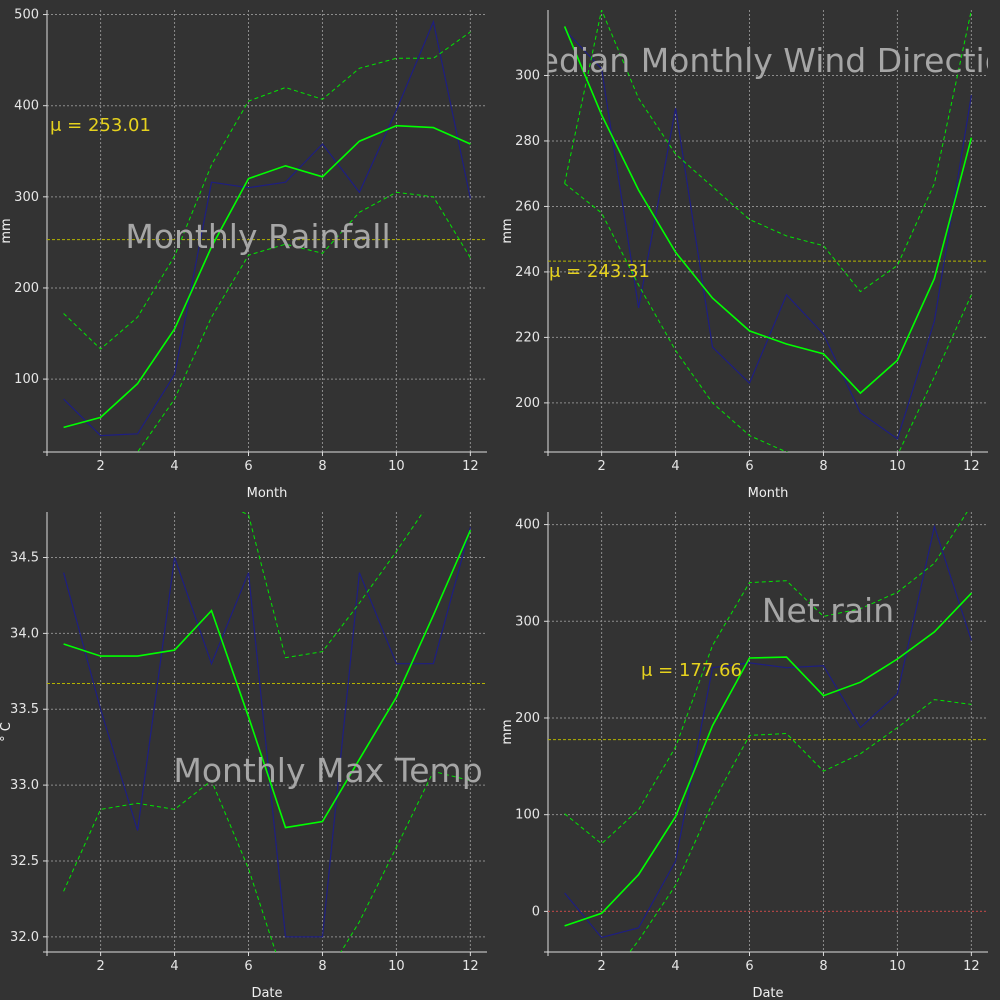 The height and width of the screenshot is (1000, 1000). What do you see at coordinates (327, 770) in the screenshot?
I see `chart-title: Monthly Max Temp` at bounding box center [327, 770].